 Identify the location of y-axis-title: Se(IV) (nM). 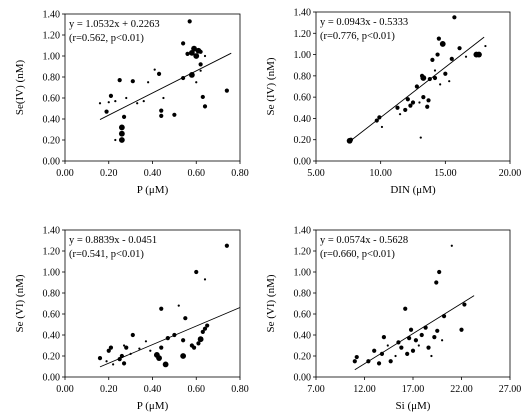
(20, 88).